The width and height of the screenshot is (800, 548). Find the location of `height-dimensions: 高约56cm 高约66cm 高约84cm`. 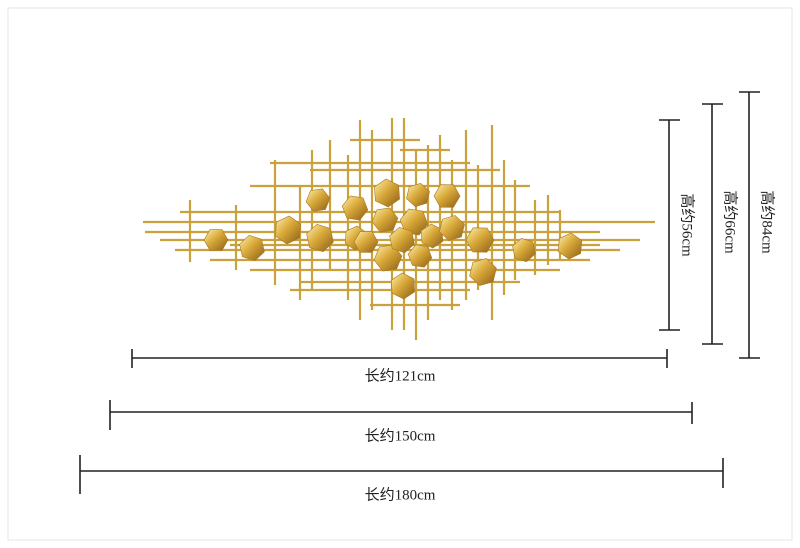

height-dimensions: 高约56cm 高约66cm 高约84cm is located at coordinates (717, 225).